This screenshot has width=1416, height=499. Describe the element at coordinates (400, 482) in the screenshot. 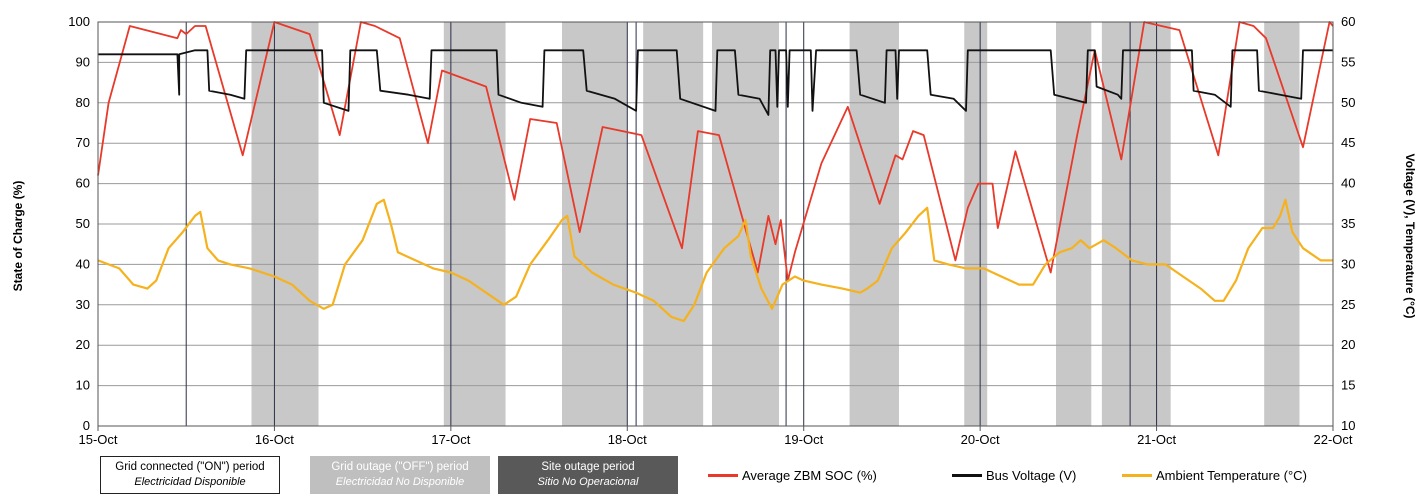

I see `legend-grid-outage-sublabel: Electricidad No Disponible` at that location.